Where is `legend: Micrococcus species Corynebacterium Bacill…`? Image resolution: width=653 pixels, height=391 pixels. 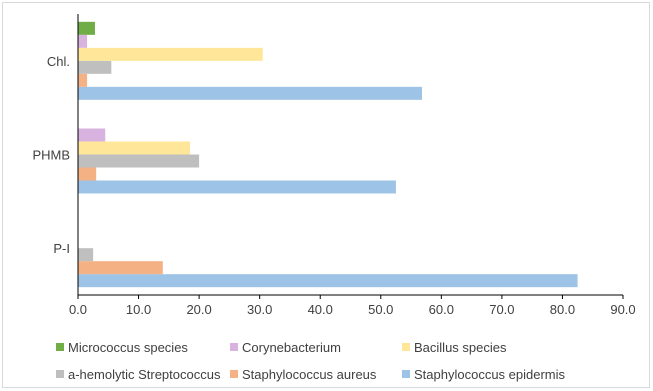 legend: Micrococcus species Corynebacterium Bacill… is located at coordinates (311, 361).